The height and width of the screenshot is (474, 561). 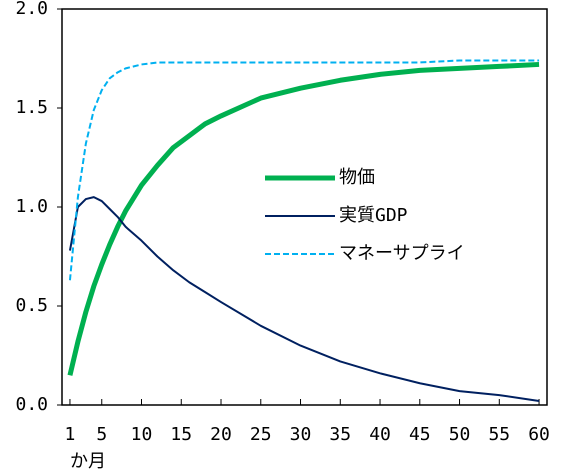 I want to click on x-tick-label: 50, so click(x=460, y=434).